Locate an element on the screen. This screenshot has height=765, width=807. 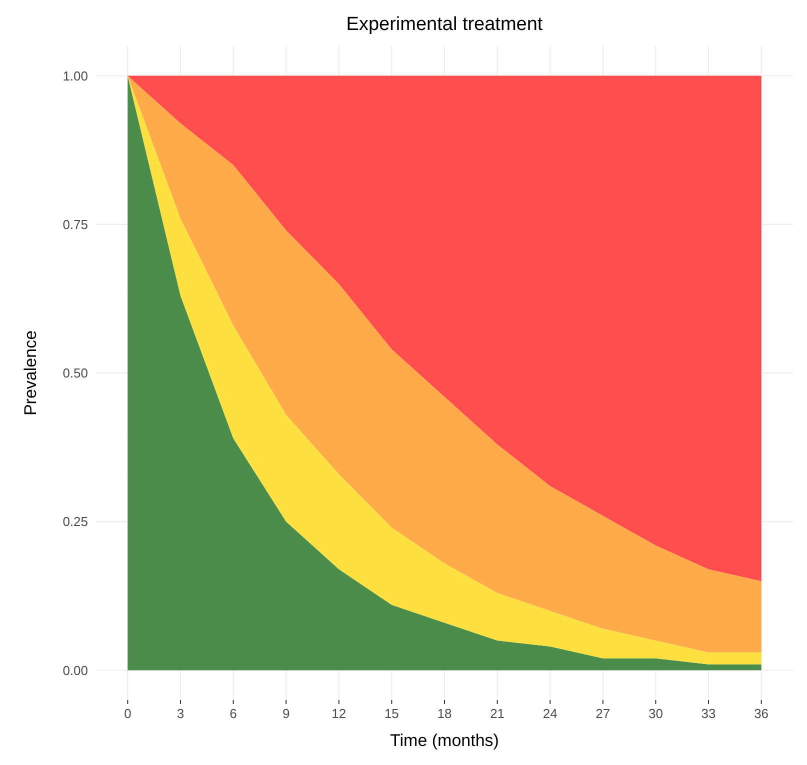
x-tick-label: 18 is located at coordinates (444, 713).